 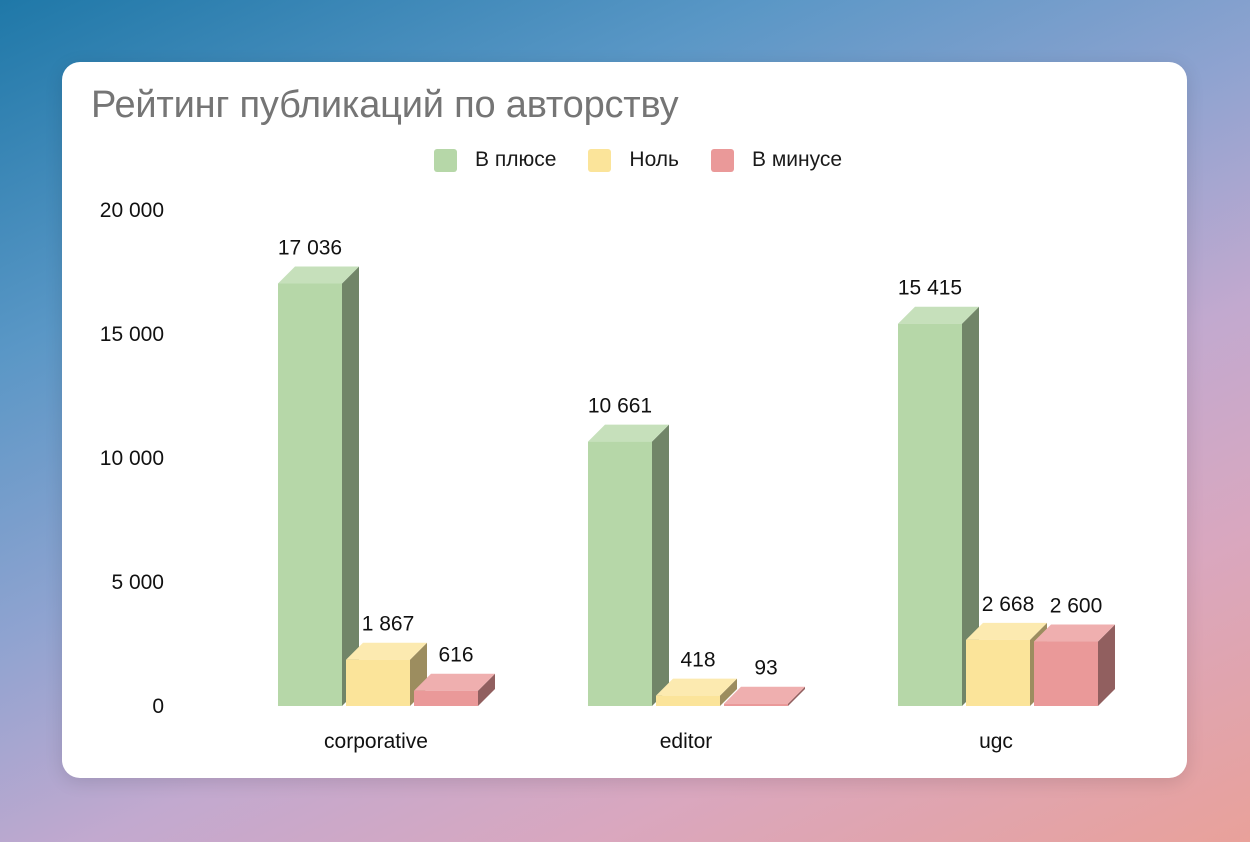 I want to click on y-tick-label: 10 000, so click(x=132, y=458).